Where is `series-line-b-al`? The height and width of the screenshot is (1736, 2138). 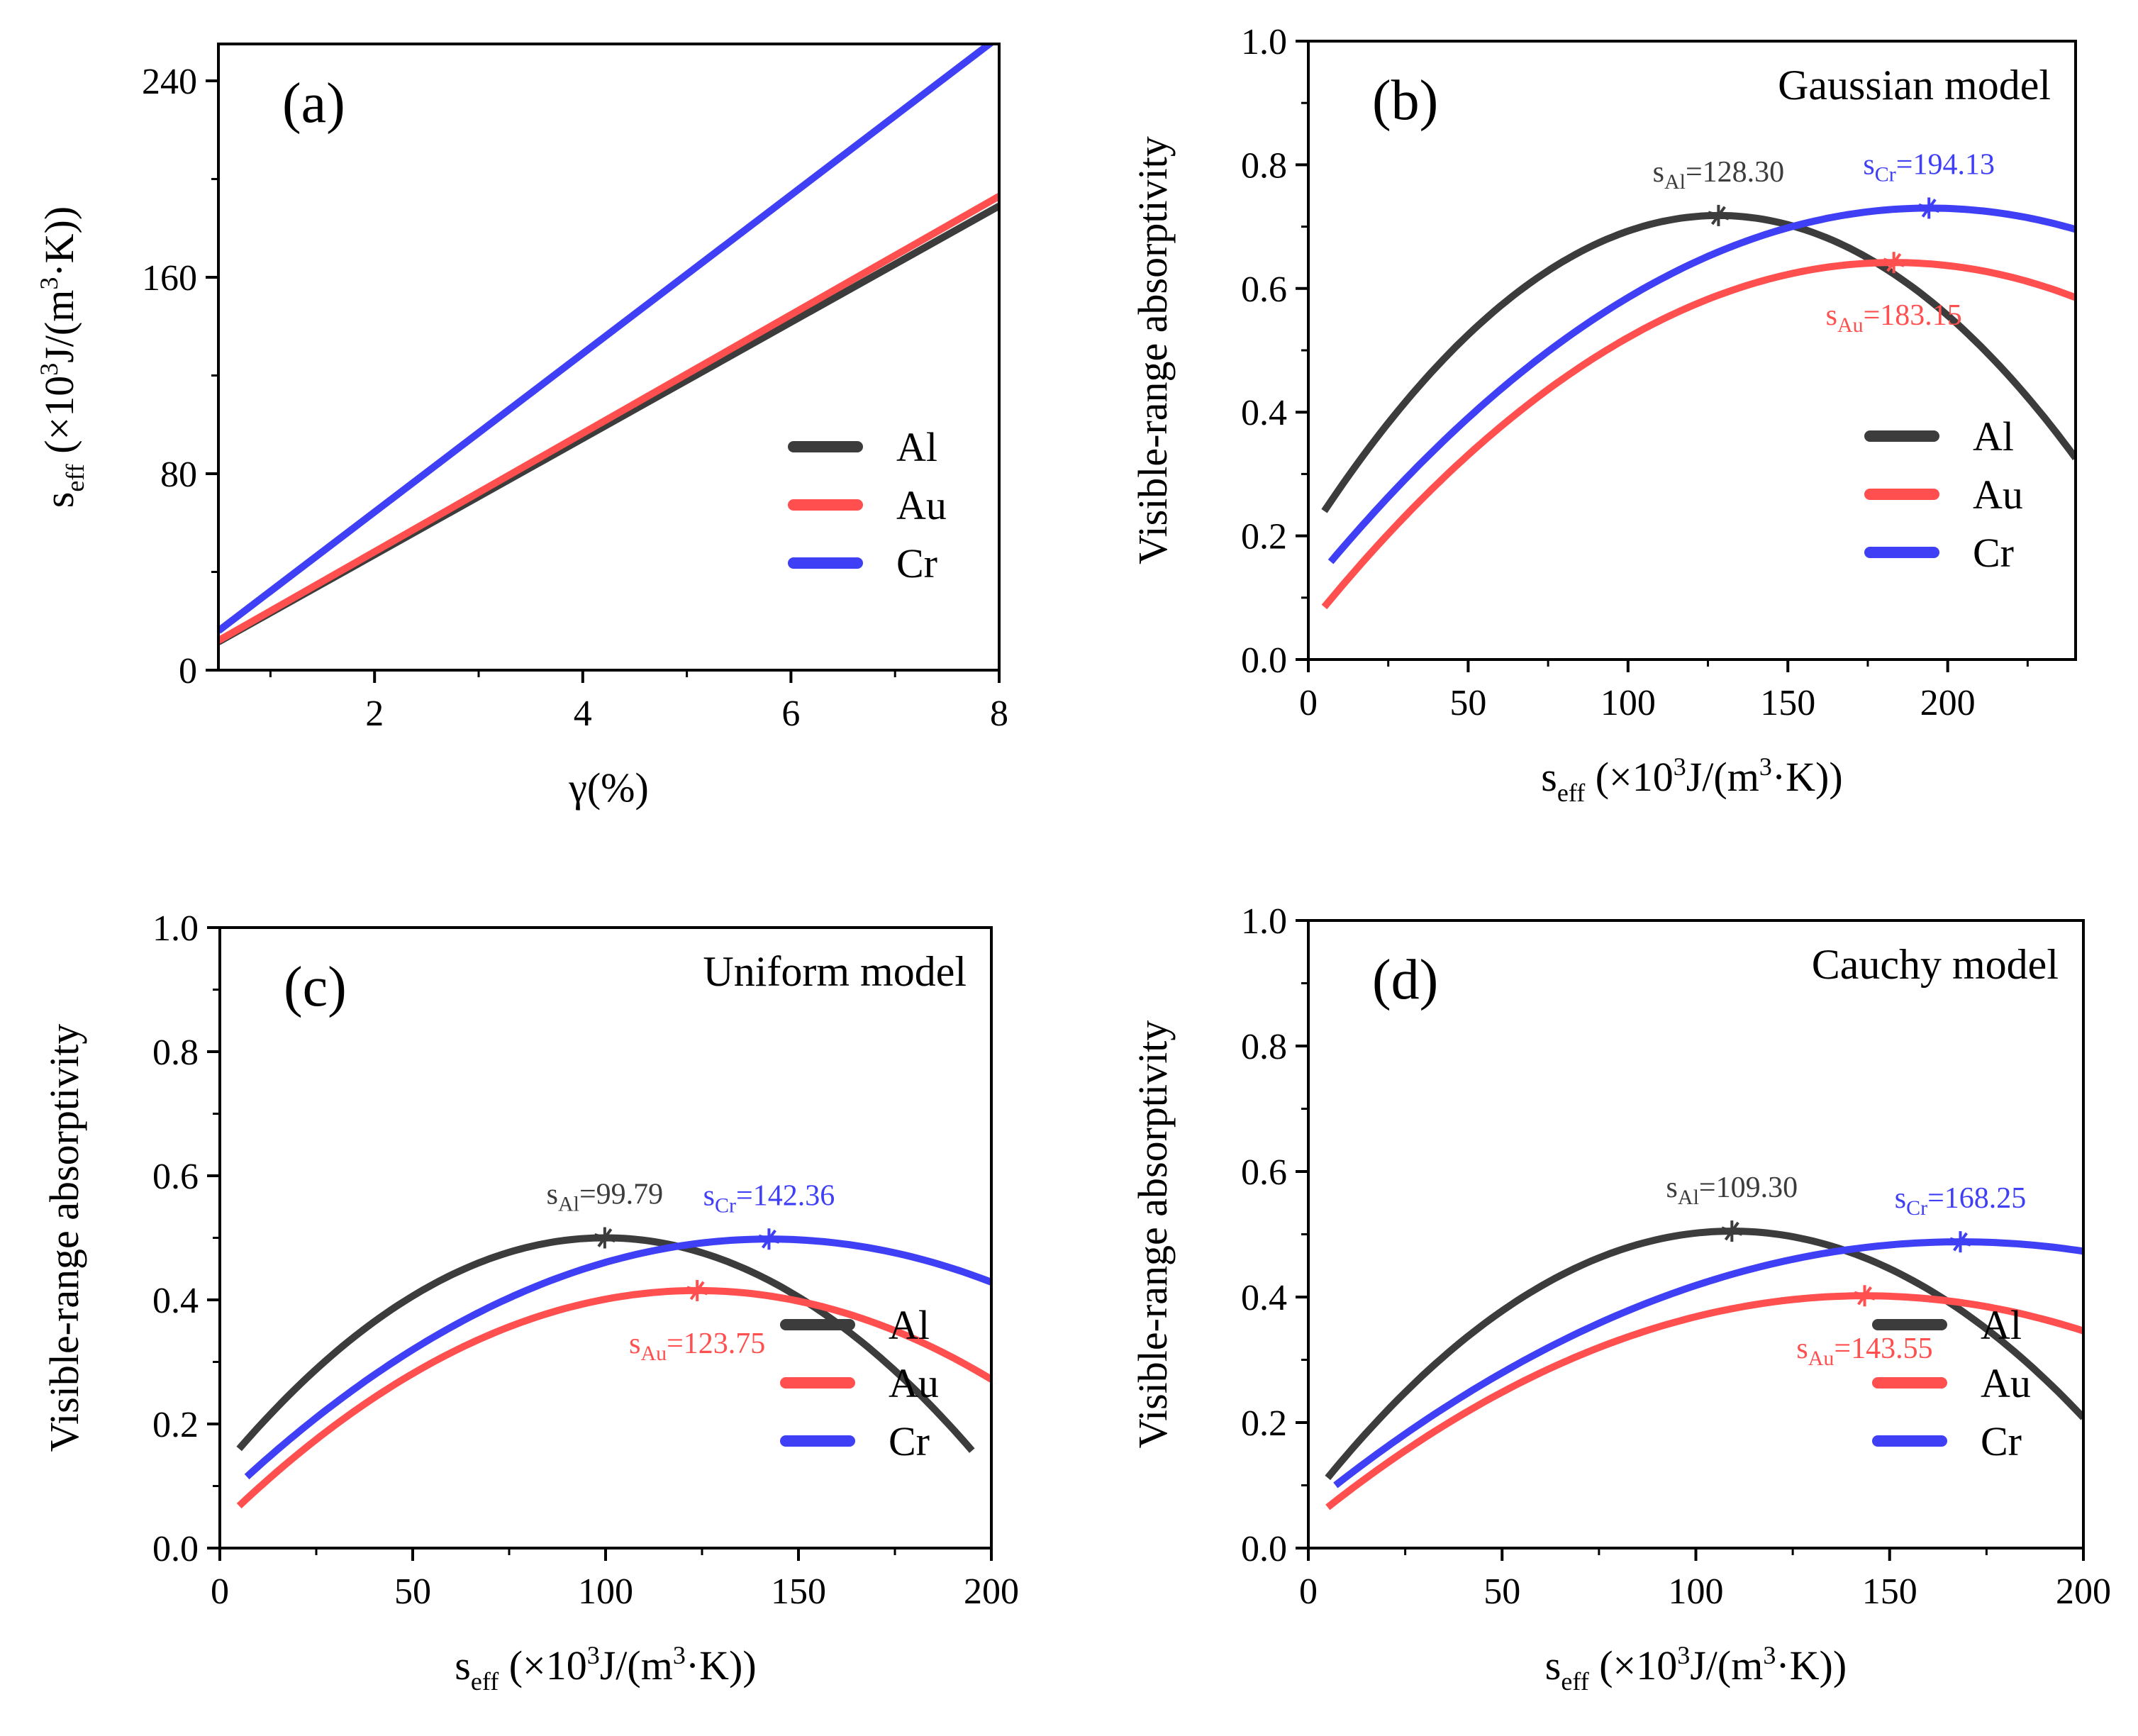
series-line-b-al is located at coordinates (1698, 362).